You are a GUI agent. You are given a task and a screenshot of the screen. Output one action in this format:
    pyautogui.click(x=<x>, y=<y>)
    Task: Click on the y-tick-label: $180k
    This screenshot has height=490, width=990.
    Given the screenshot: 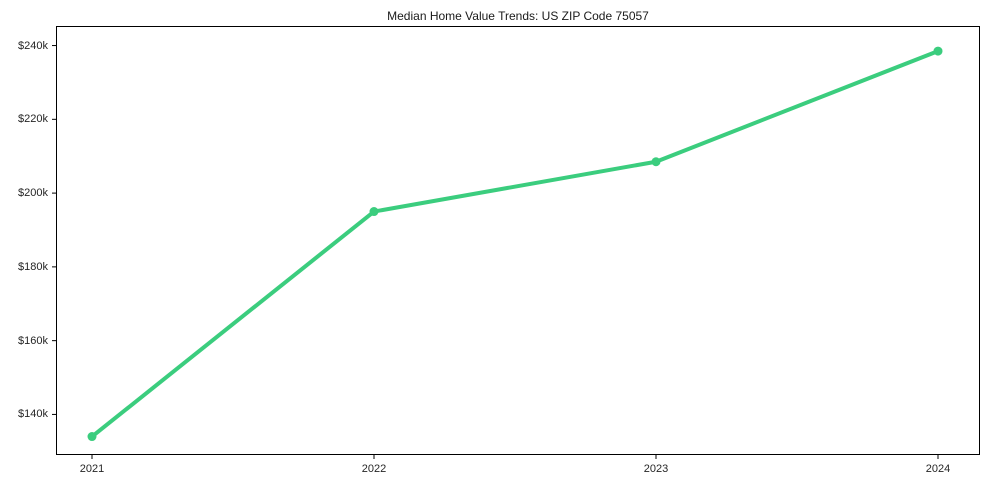 What is the action you would take?
    pyautogui.click(x=33, y=266)
    